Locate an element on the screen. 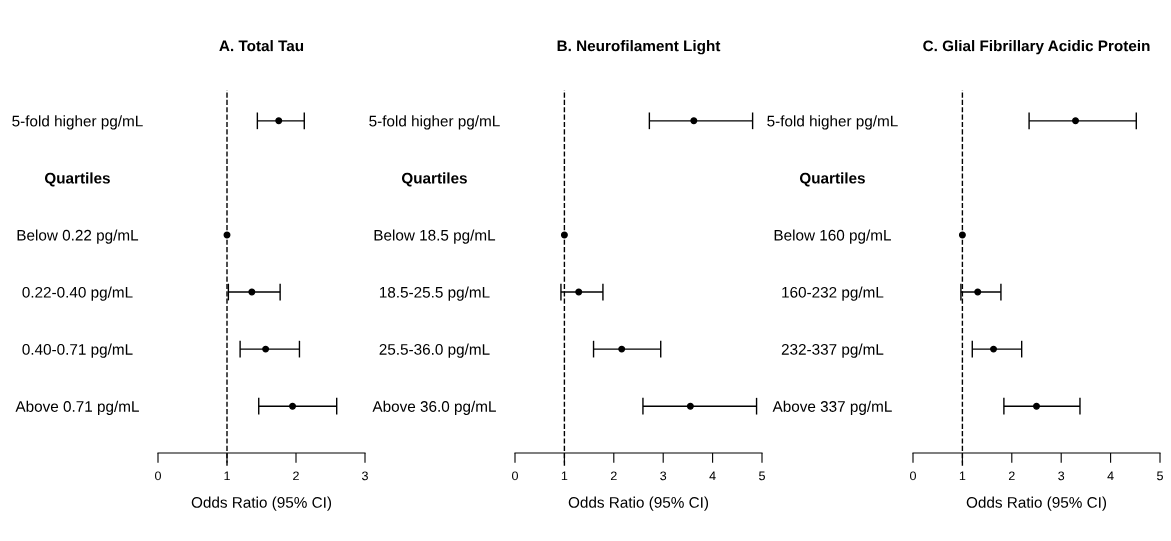 This screenshot has width=1171, height=541. y-tick-label: Below 18.5 pg/mL is located at coordinates (435, 236).